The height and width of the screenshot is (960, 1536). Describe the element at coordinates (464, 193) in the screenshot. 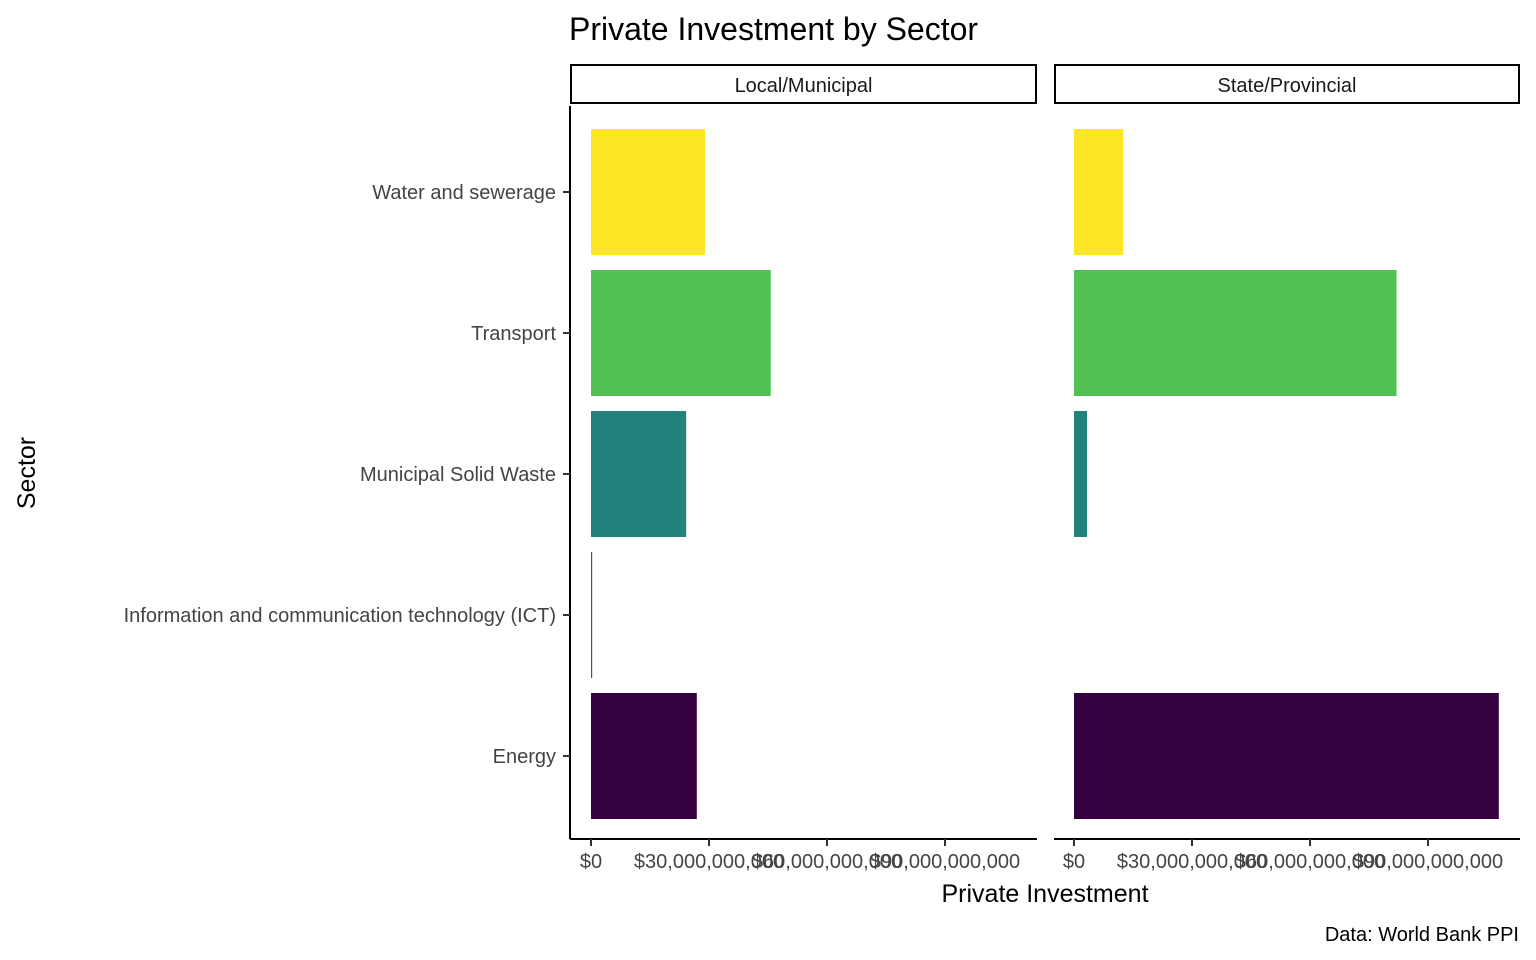

I see `y-tick-label: Water and sewerage` at that location.